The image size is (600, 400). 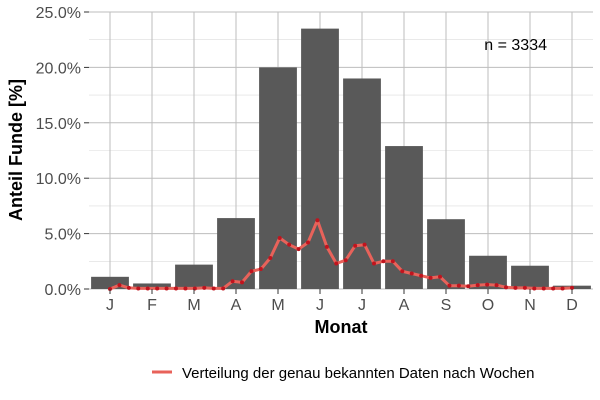 What do you see at coordinates (63, 290) in the screenshot?
I see `y-tick-label: 0.0%` at bounding box center [63, 290].